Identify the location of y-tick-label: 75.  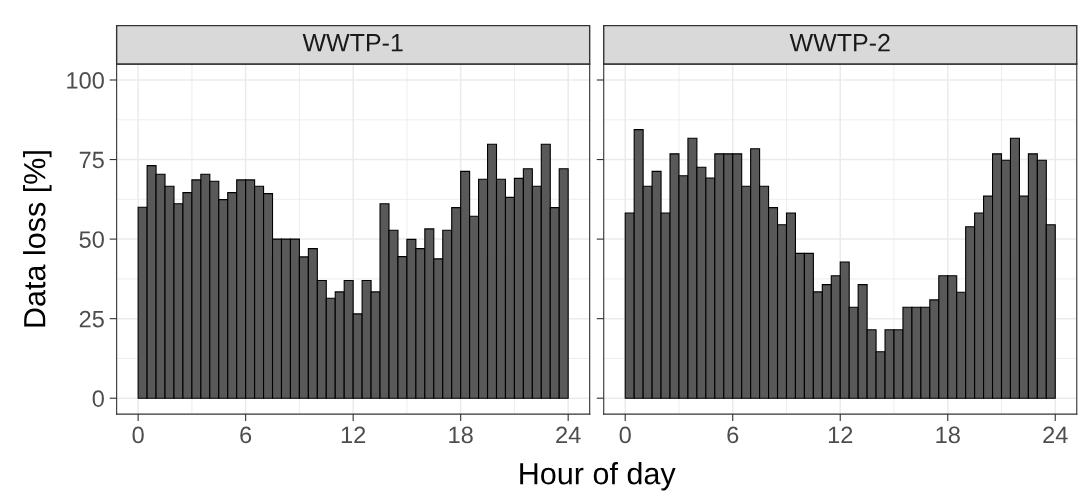
(91, 160).